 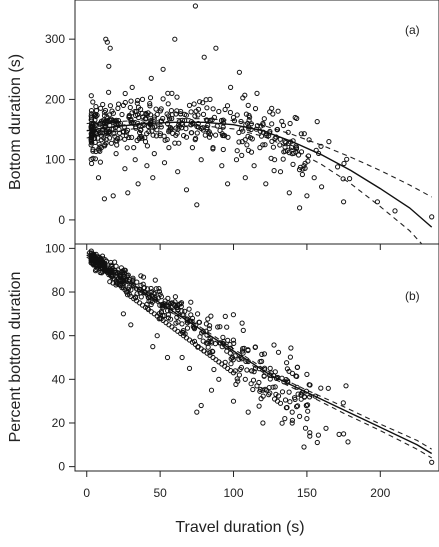 What do you see at coordinates (160, 493) in the screenshot?
I see `panel-b-xtick-label-50: 50` at bounding box center [160, 493].